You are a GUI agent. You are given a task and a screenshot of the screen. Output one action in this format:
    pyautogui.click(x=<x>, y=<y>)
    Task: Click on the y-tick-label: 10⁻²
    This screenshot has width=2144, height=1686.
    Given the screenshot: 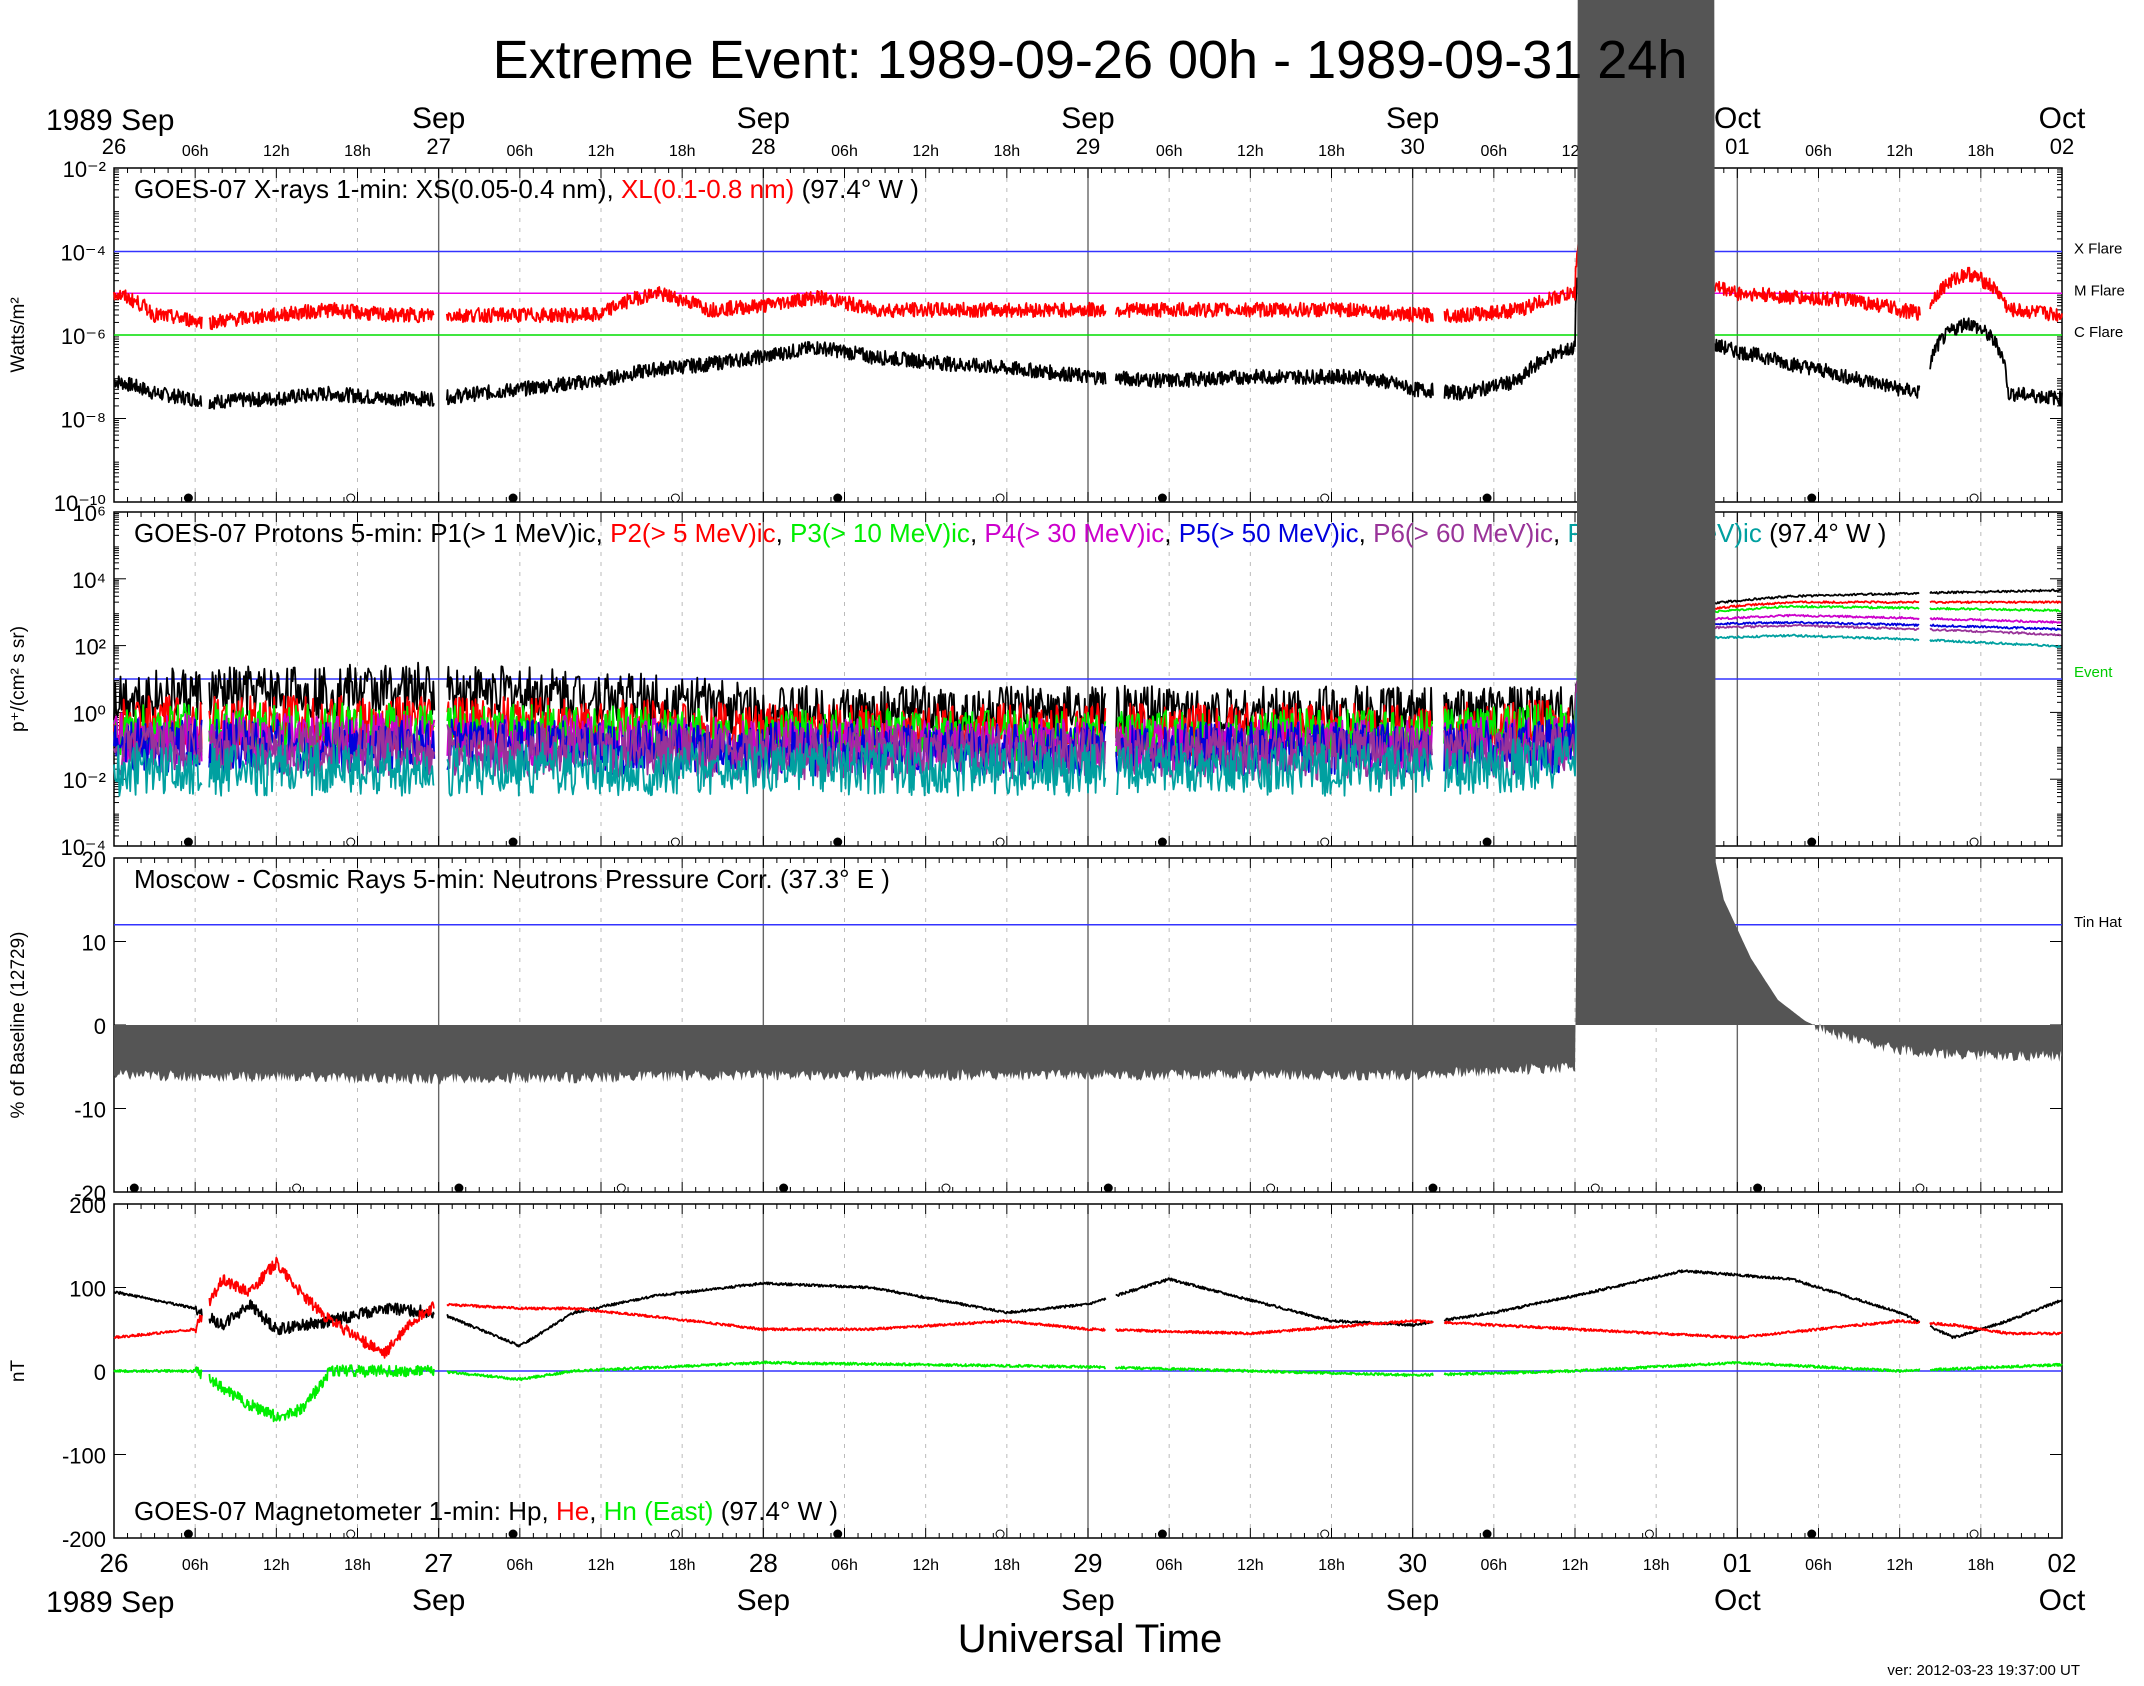 What is the action you would take?
    pyautogui.click(x=84, y=169)
    